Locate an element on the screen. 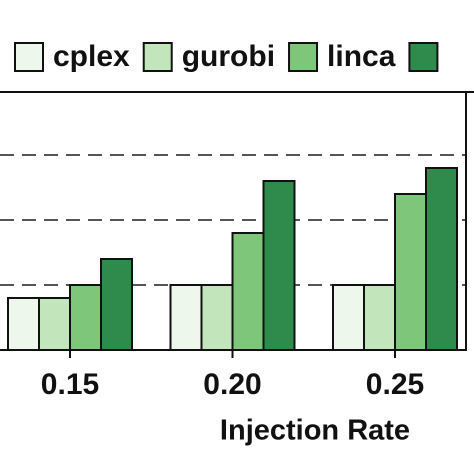  x-tick-label: 0.20 is located at coordinates (232, 384).